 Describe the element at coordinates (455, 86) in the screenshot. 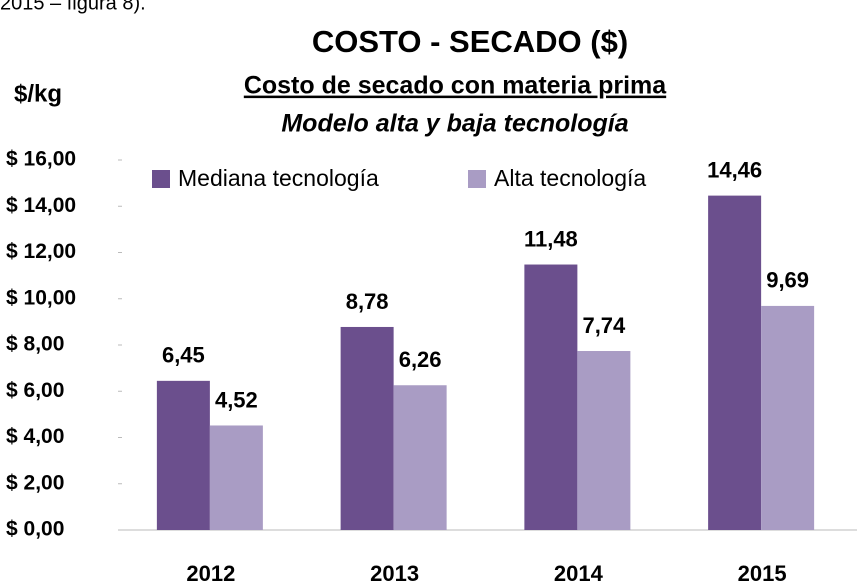

I see `chart-subtitle: Costo de secado con materia prima` at that location.